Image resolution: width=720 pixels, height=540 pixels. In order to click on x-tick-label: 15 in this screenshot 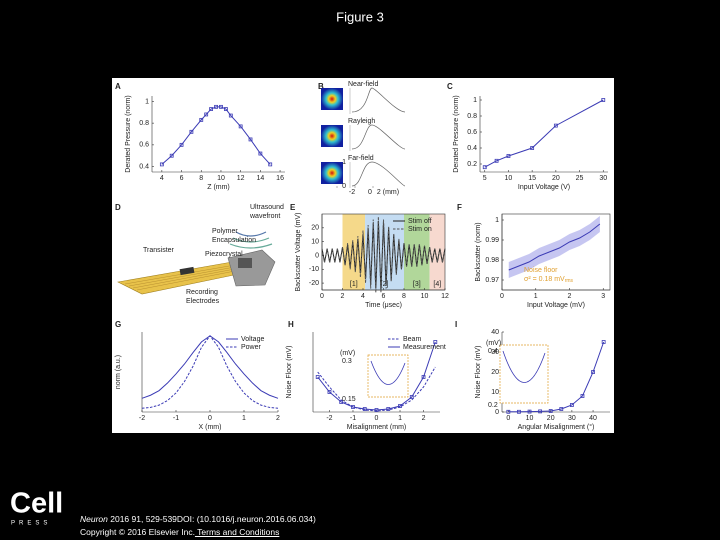, I will do `click(532, 178)`.